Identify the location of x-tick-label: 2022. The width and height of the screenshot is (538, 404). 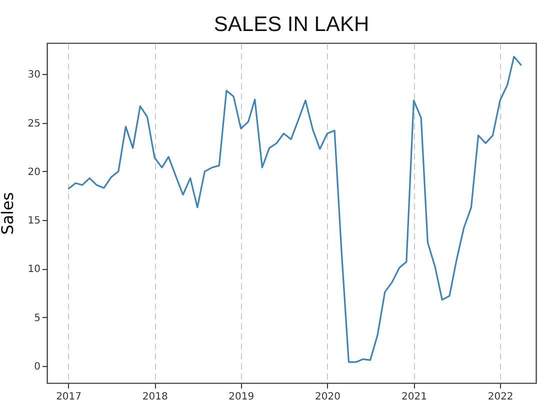
(501, 397).